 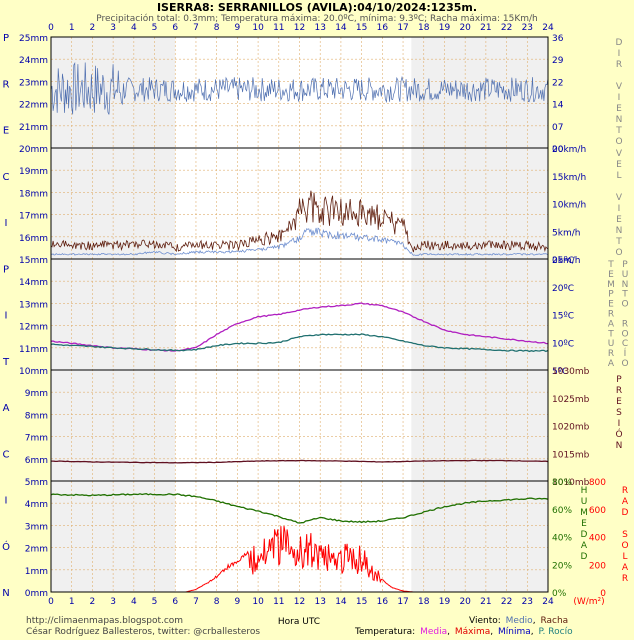 I want to click on hour-tick-top-9: 9, so click(x=238, y=28).